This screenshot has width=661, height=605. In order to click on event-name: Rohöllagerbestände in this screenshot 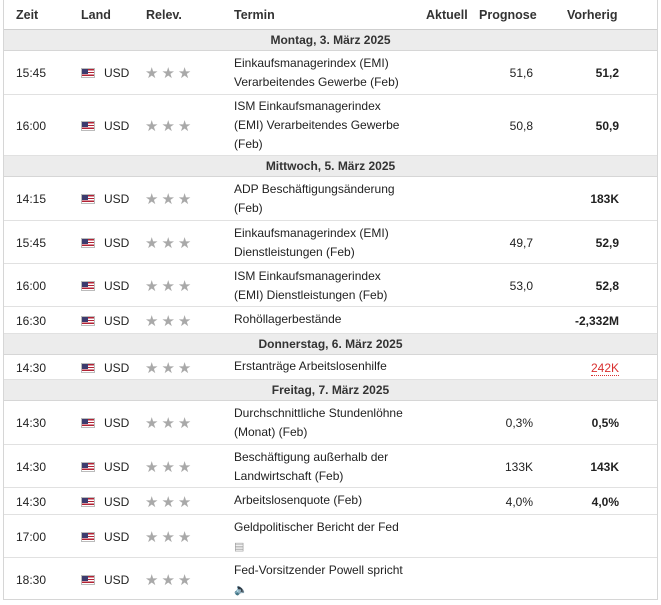, I will do `click(288, 319)`.